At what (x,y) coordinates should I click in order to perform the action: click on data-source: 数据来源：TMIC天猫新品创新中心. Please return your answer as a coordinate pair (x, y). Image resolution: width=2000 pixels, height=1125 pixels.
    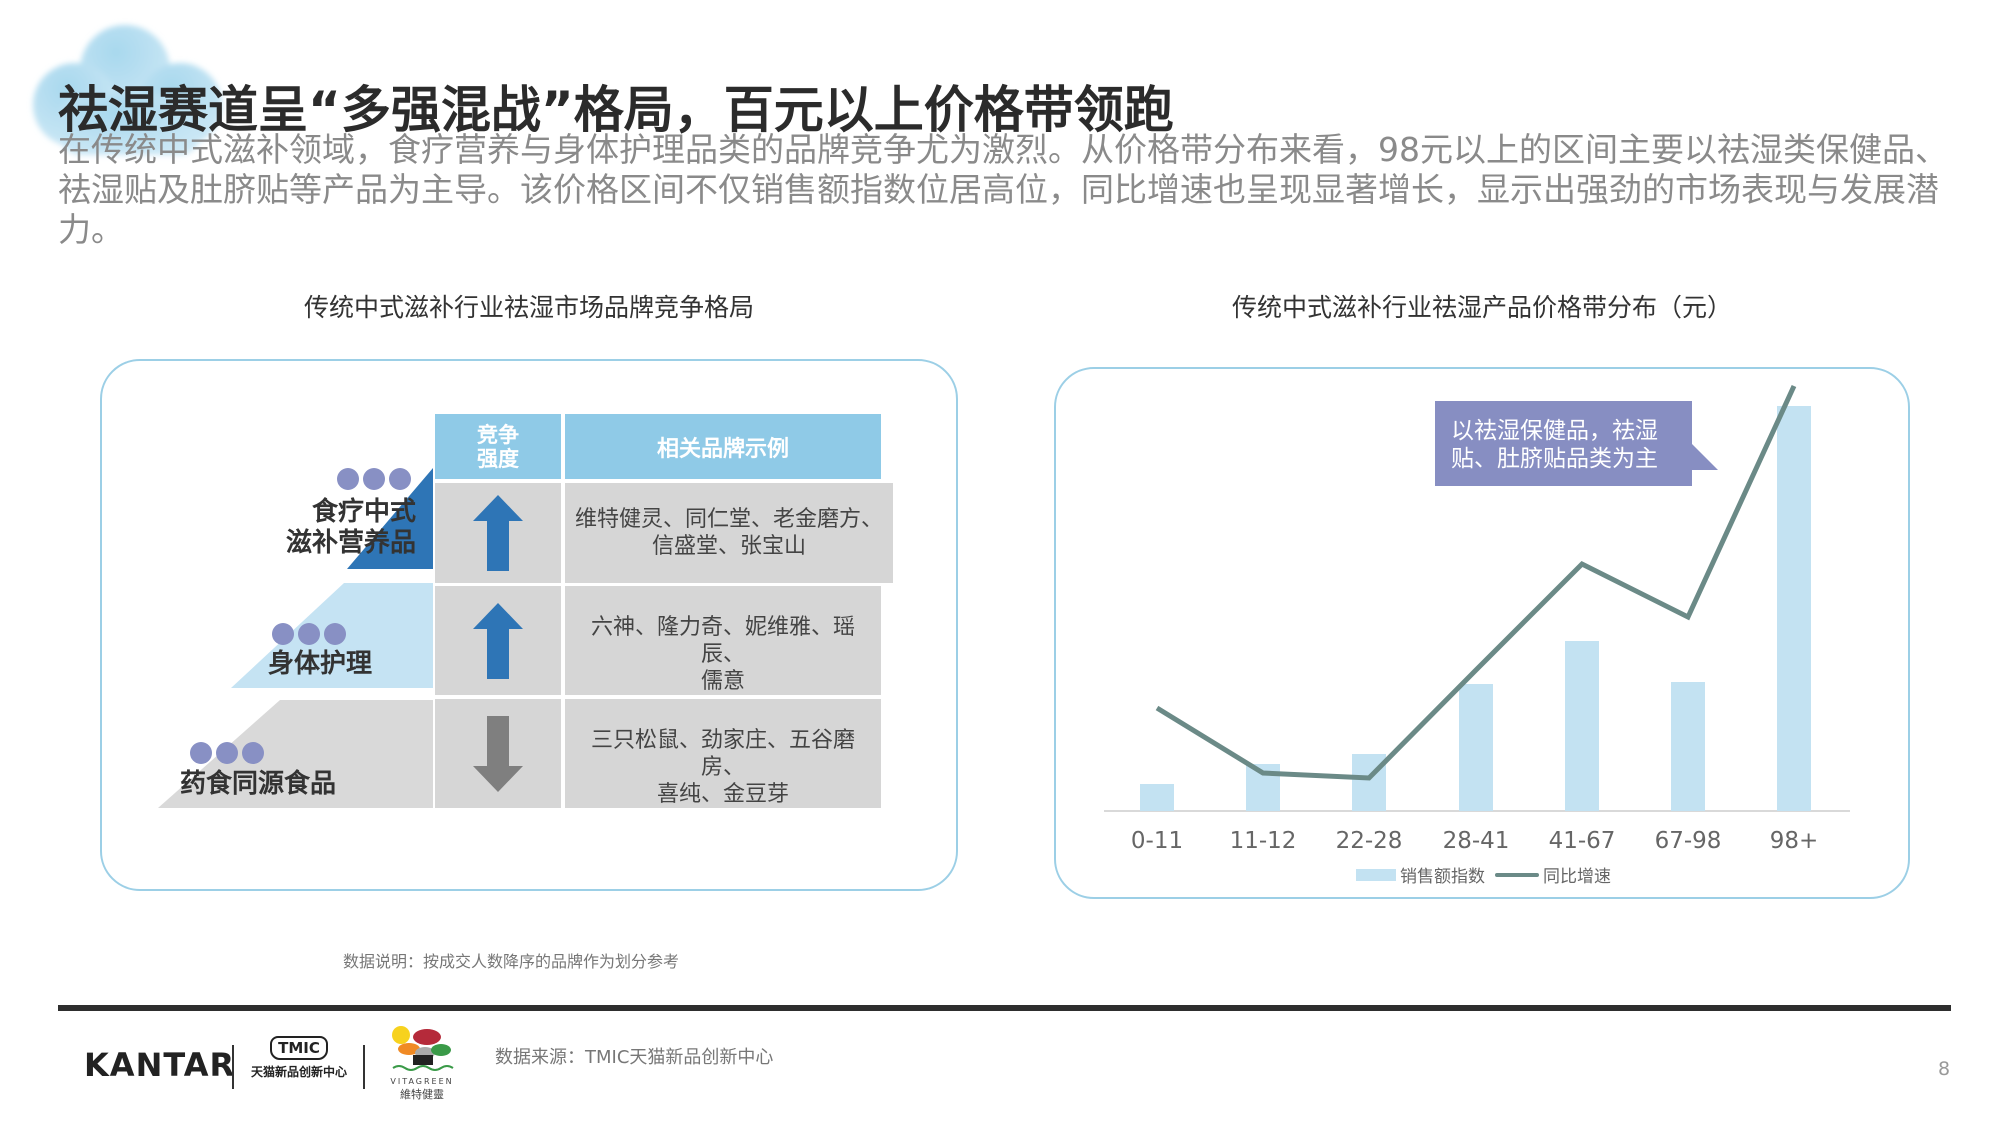
    Looking at the image, I should click on (634, 1057).